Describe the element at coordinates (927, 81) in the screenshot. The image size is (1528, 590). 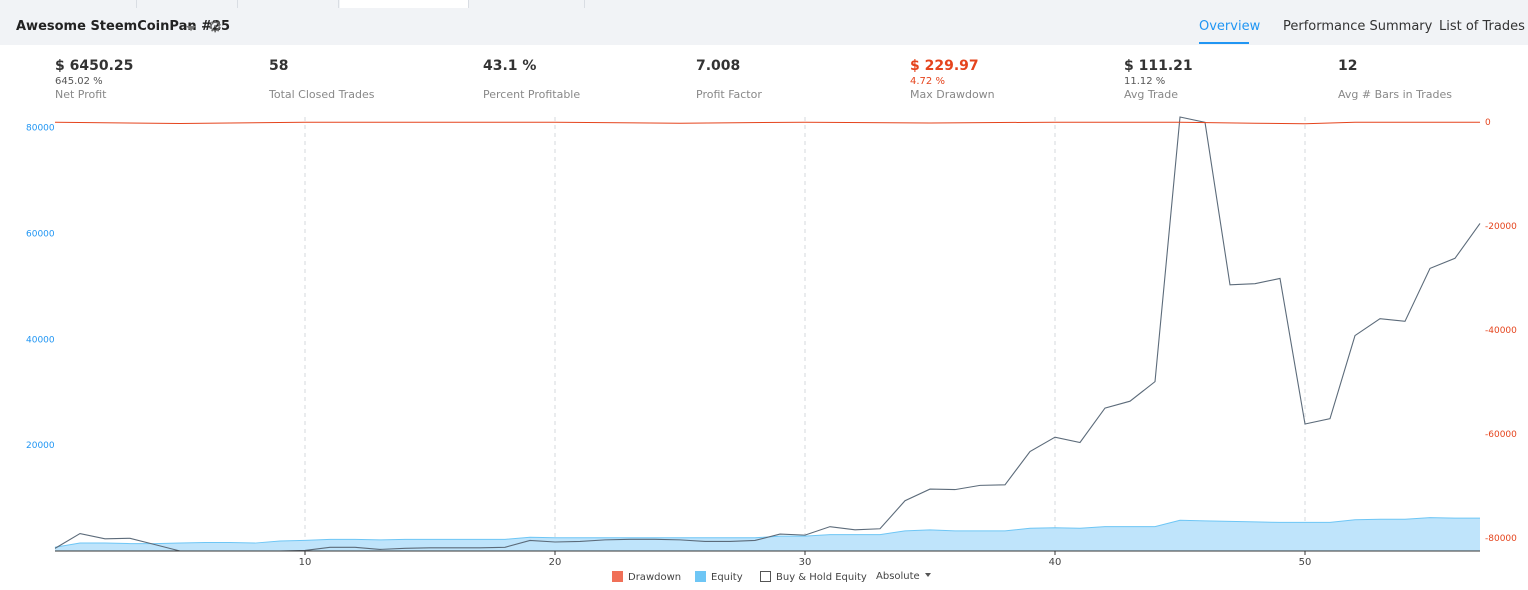
I see `stat-percent: 4.72 %` at that location.